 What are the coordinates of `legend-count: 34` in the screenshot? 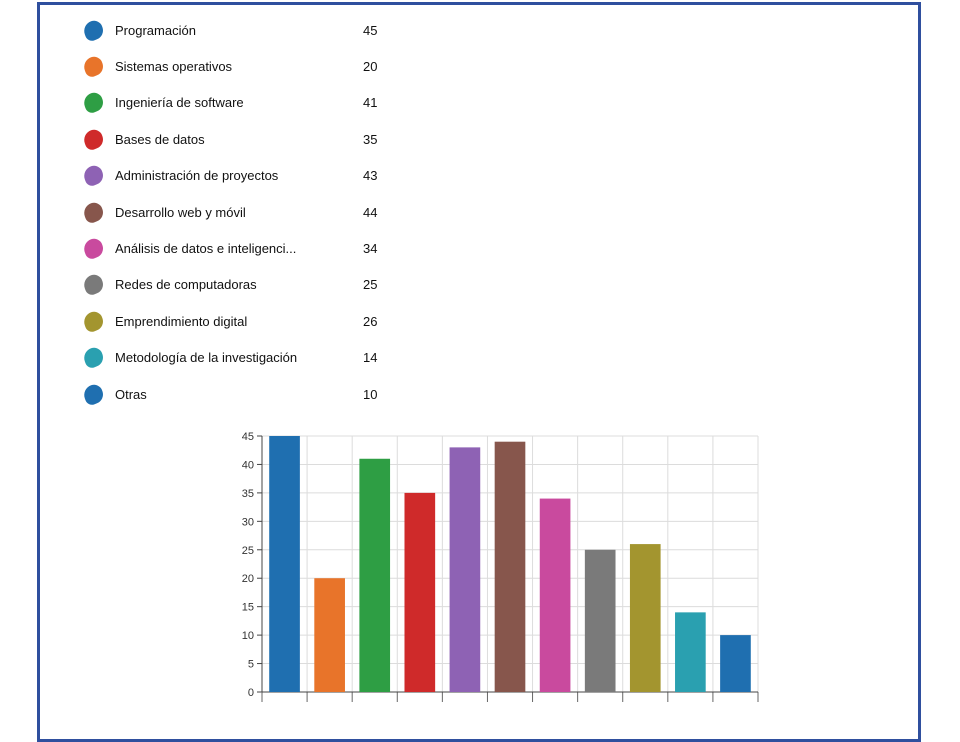 It's located at (370, 249).